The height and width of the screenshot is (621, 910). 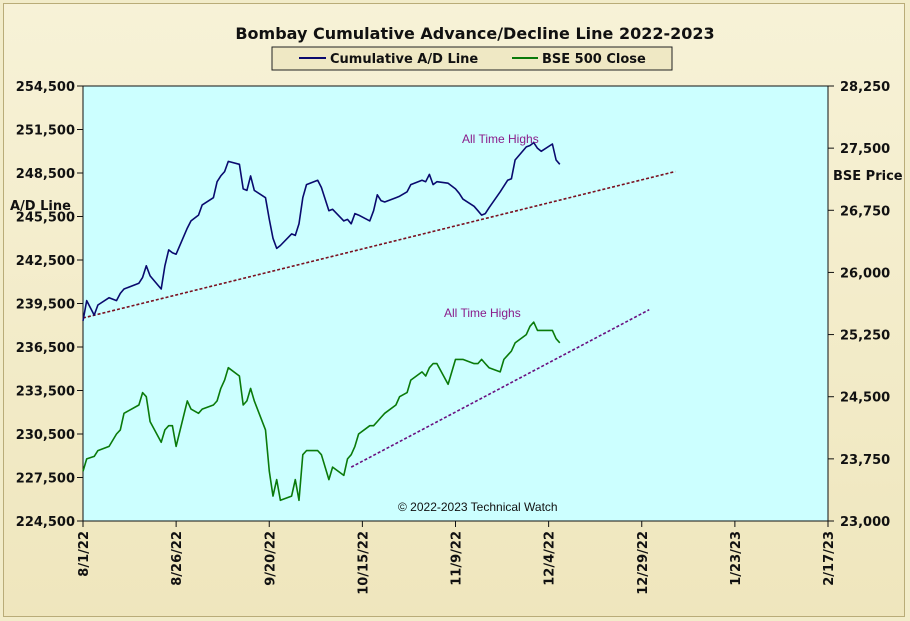 What do you see at coordinates (868, 176) in the screenshot?
I see `y-right-label: BSE Price` at bounding box center [868, 176].